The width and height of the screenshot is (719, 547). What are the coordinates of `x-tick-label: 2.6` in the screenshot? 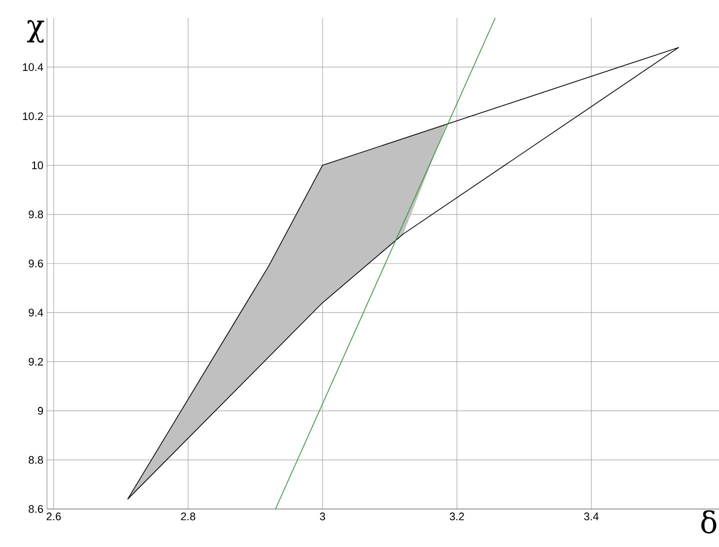 It's located at (53, 516).